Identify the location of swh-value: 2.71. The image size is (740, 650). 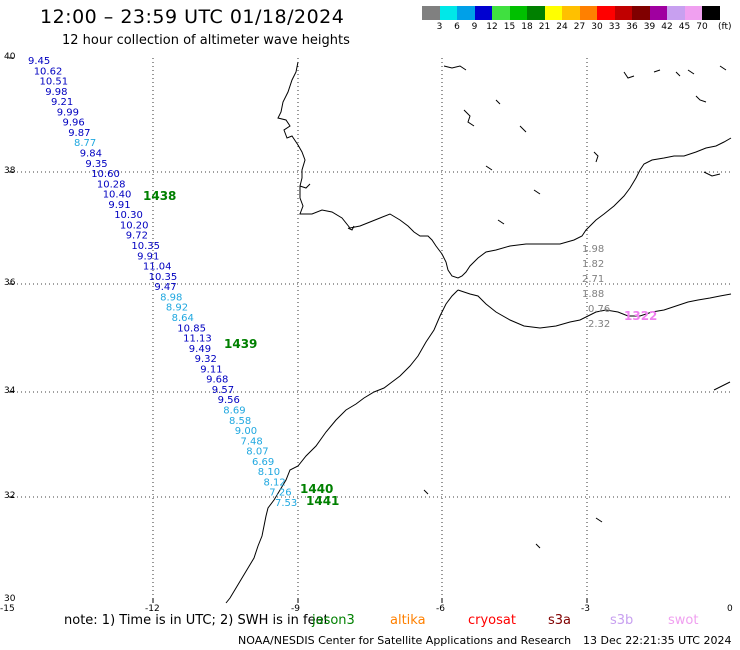
(593, 279).